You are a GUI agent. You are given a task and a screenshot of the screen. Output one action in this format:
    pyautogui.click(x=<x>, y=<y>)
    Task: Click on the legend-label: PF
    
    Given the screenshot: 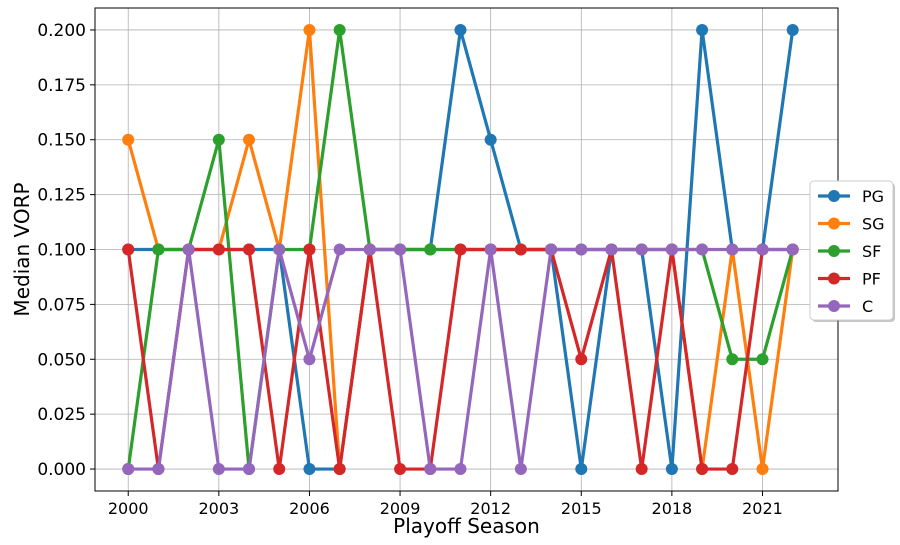 What is the action you would take?
    pyautogui.click(x=871, y=279)
    